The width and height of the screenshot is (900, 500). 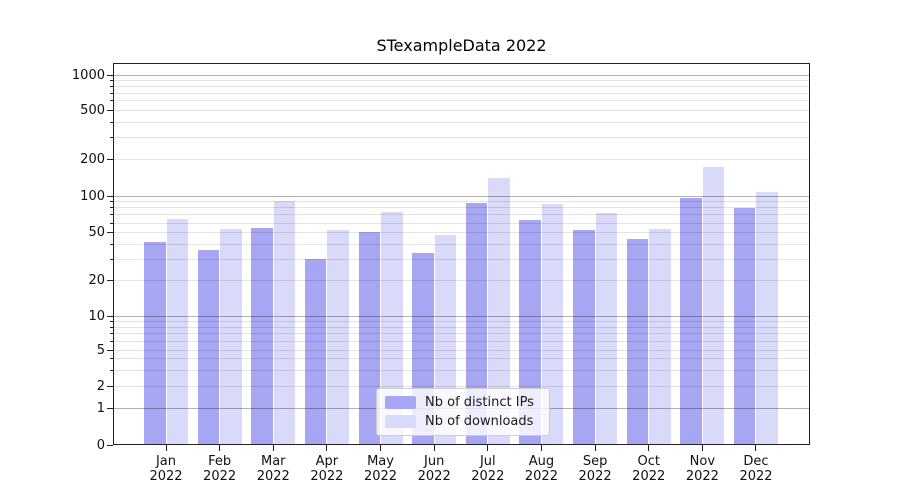 I want to click on xtick-label-apr: Apr 2022, so click(x=327, y=469).